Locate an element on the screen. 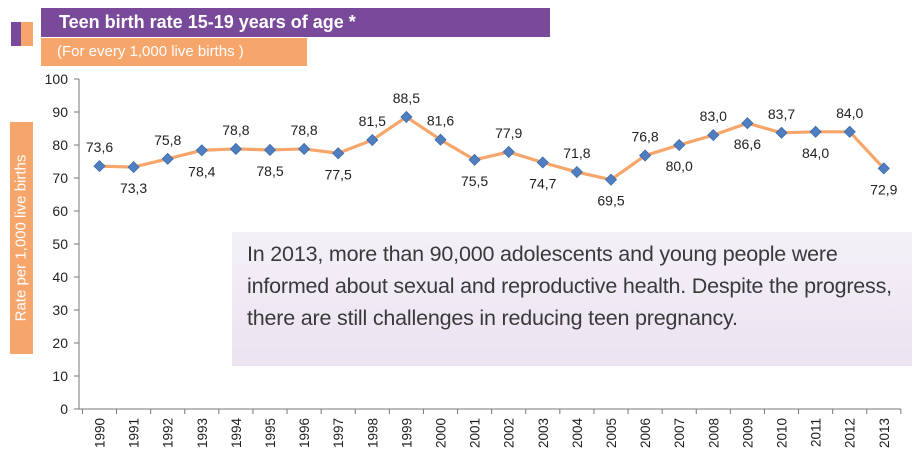  x-tick-label: 1994 is located at coordinates (236, 433).